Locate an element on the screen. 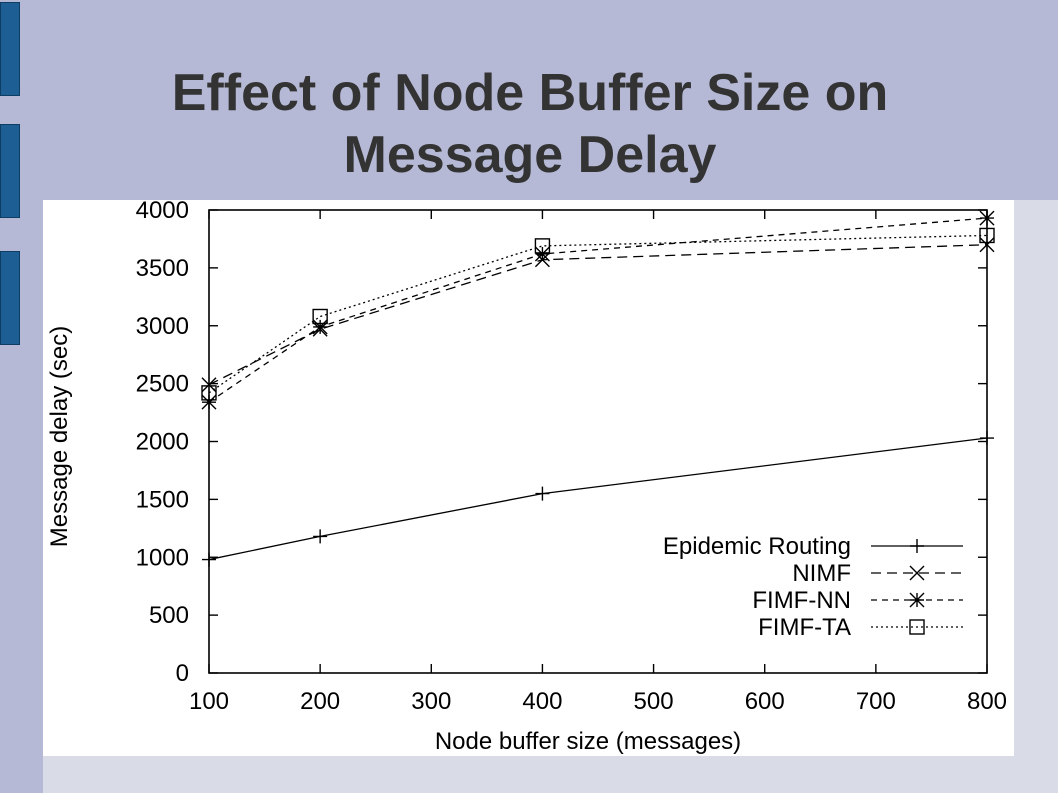 This screenshot has height=793, width=1058. slide-title-line-1: Effect of Node Buffer Size on is located at coordinates (530, 93).